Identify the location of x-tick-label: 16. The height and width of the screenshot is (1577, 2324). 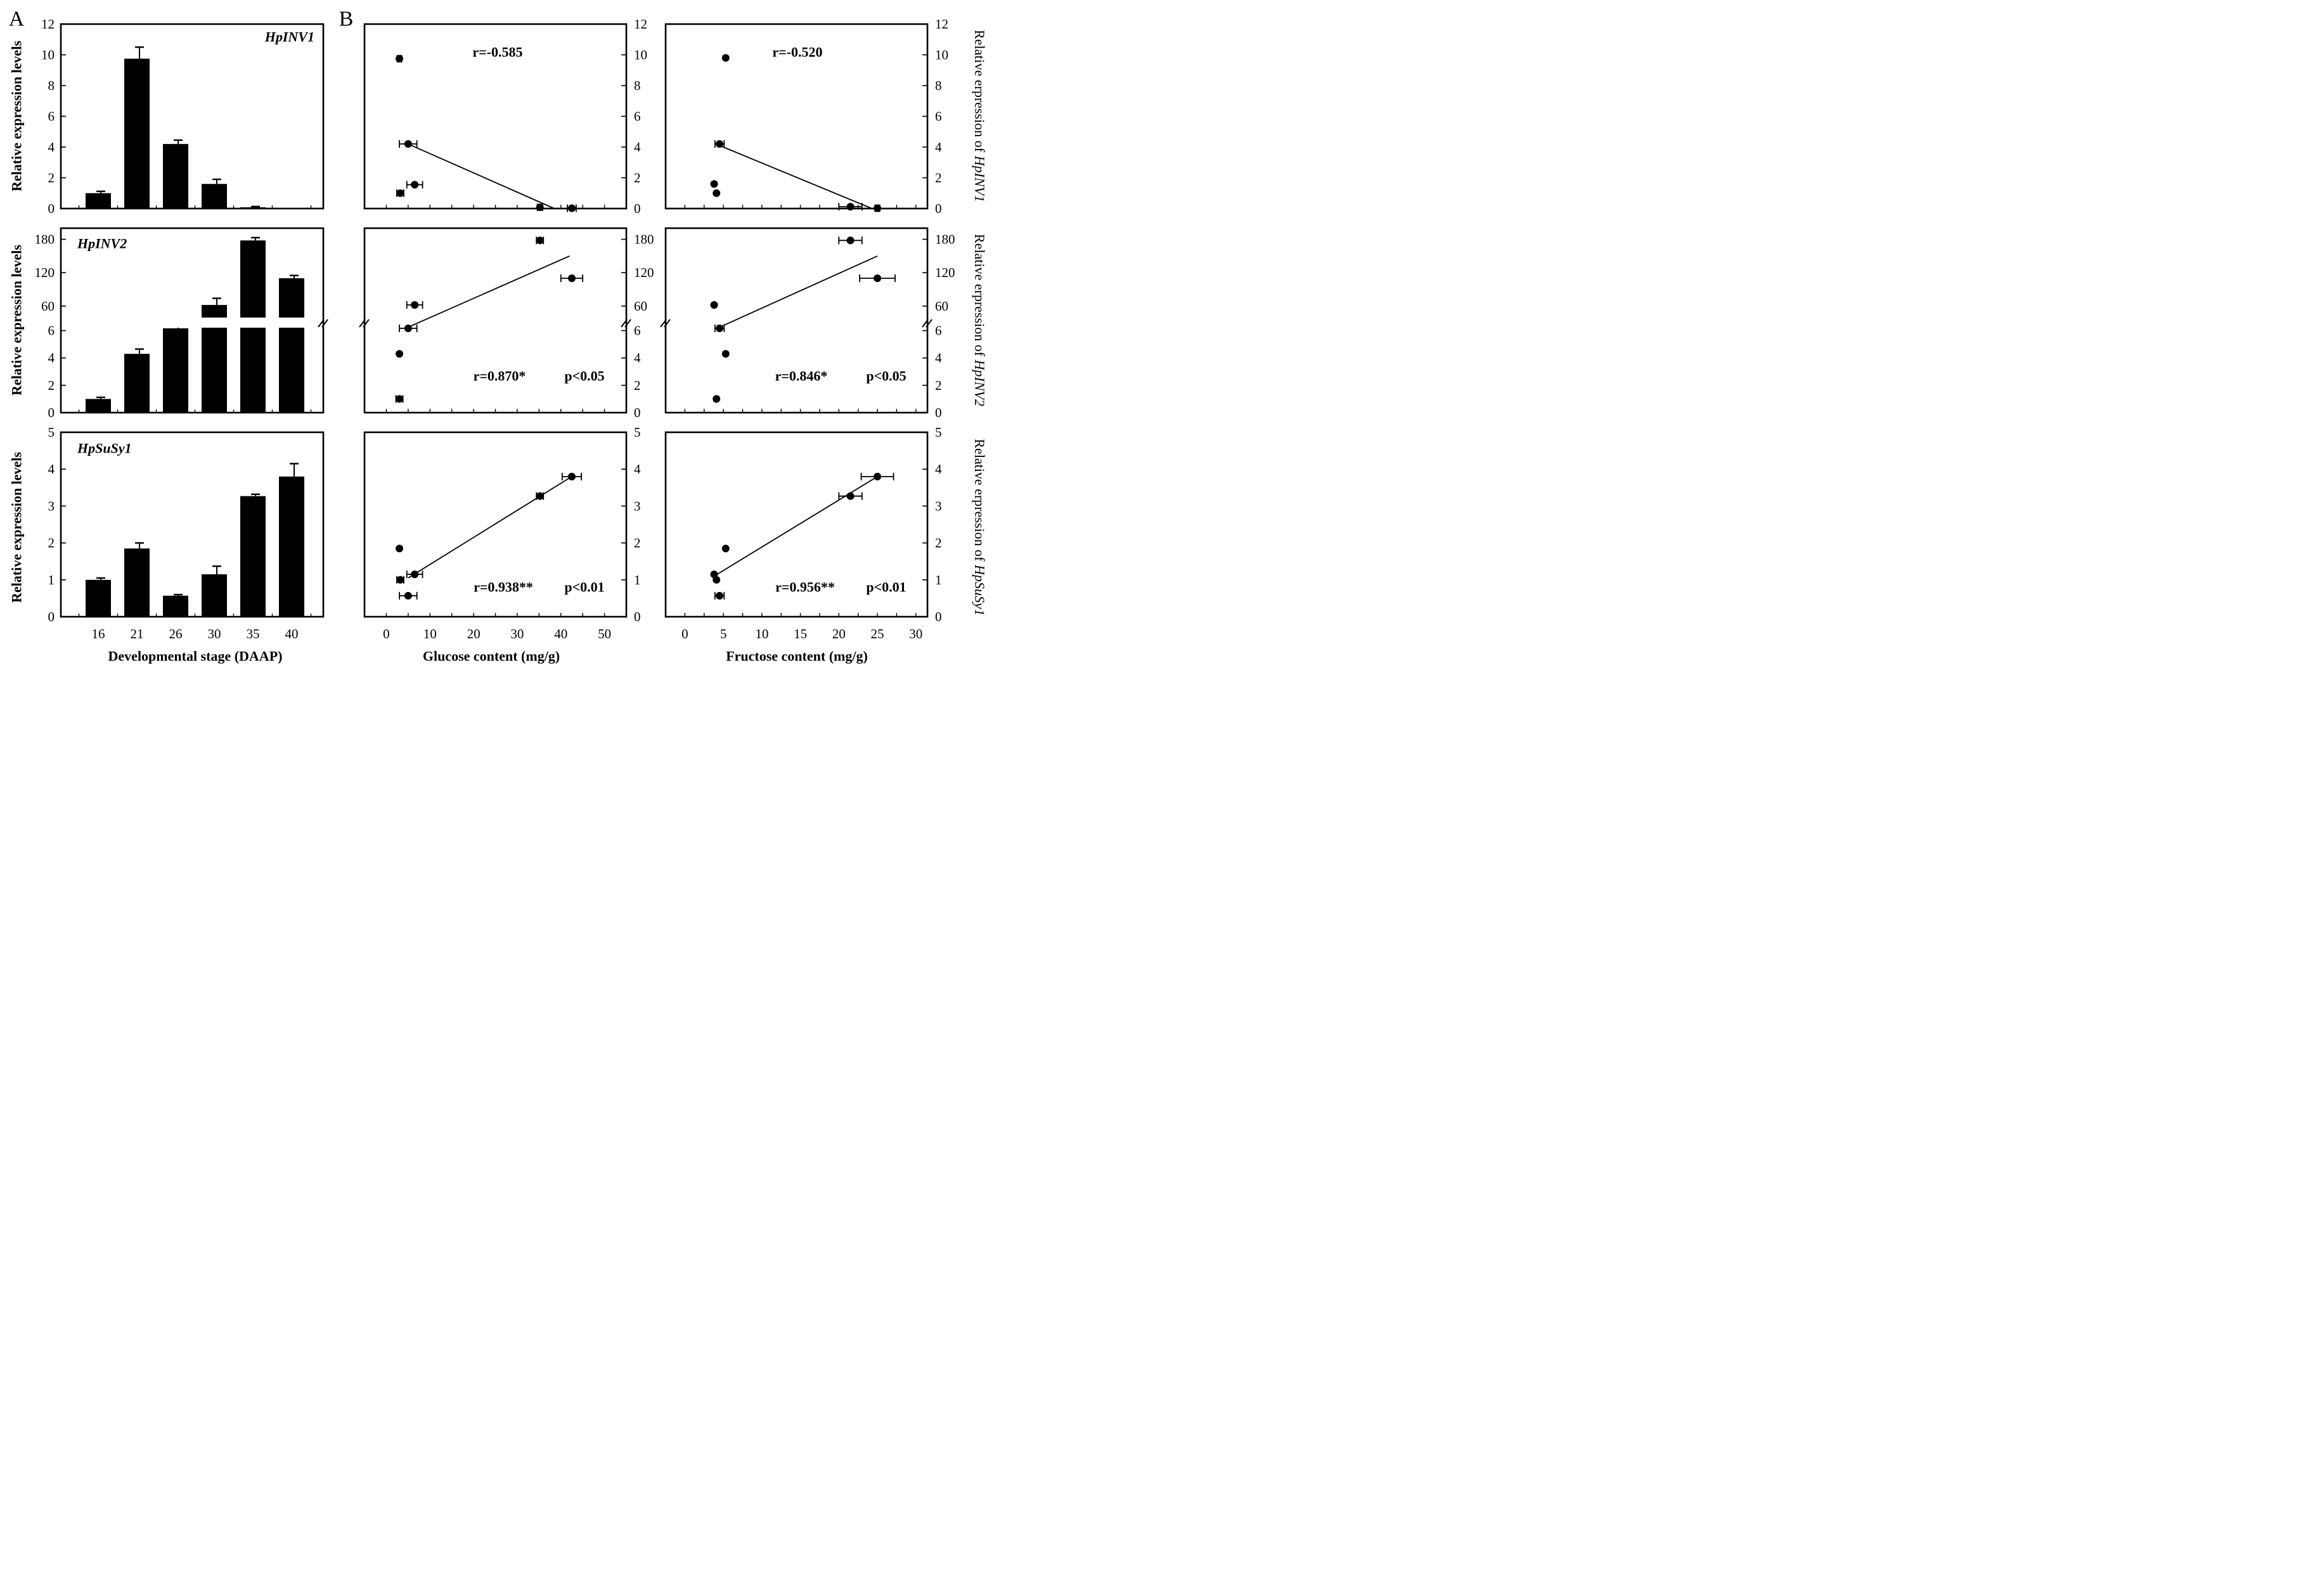
(99, 633).